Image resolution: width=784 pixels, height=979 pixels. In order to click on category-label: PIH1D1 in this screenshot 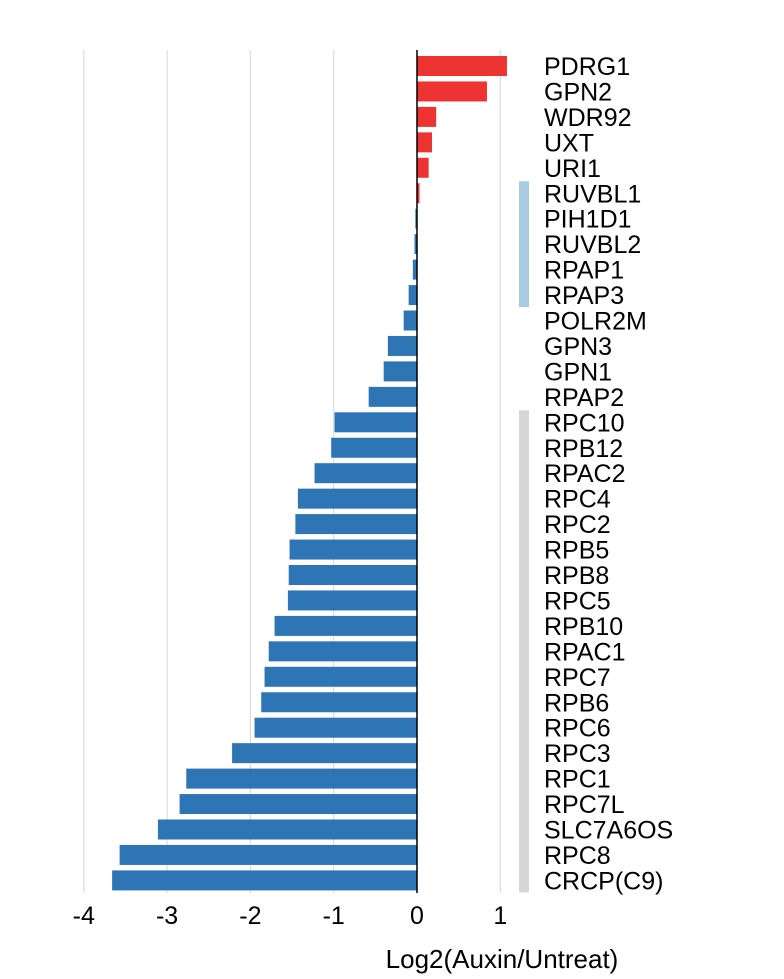, I will do `click(588, 220)`.